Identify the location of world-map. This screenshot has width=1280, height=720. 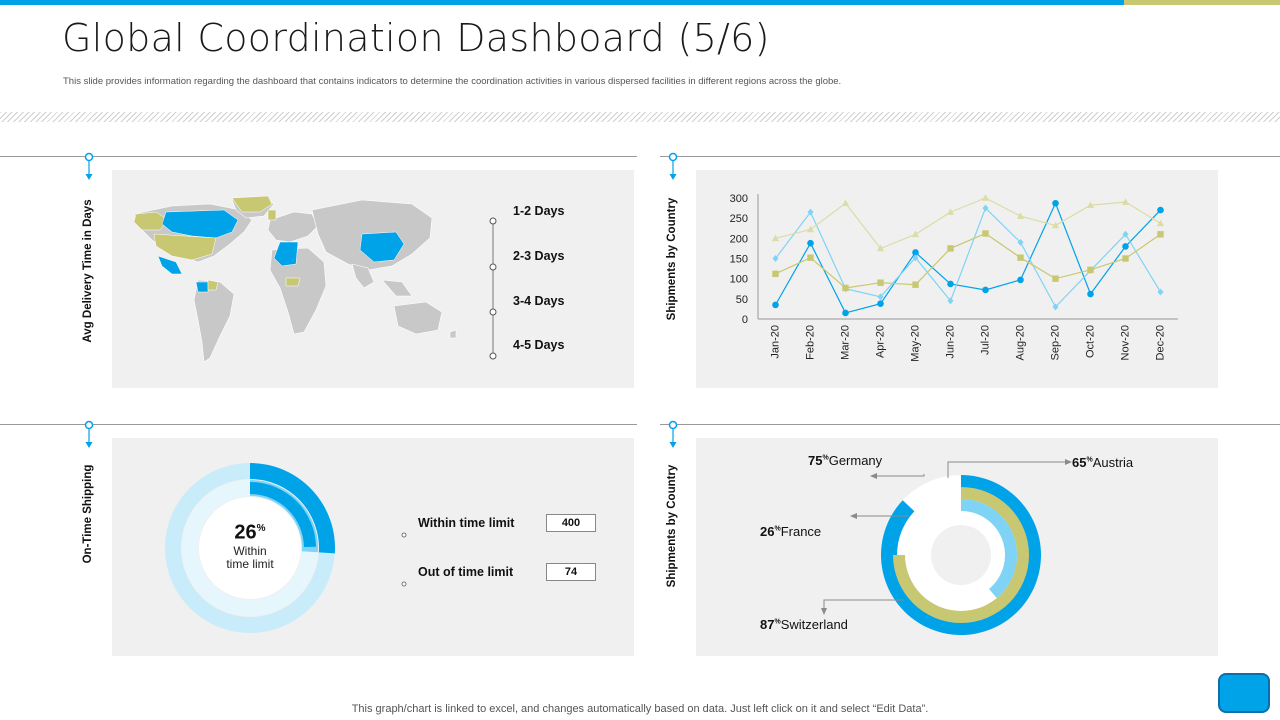
(295, 279).